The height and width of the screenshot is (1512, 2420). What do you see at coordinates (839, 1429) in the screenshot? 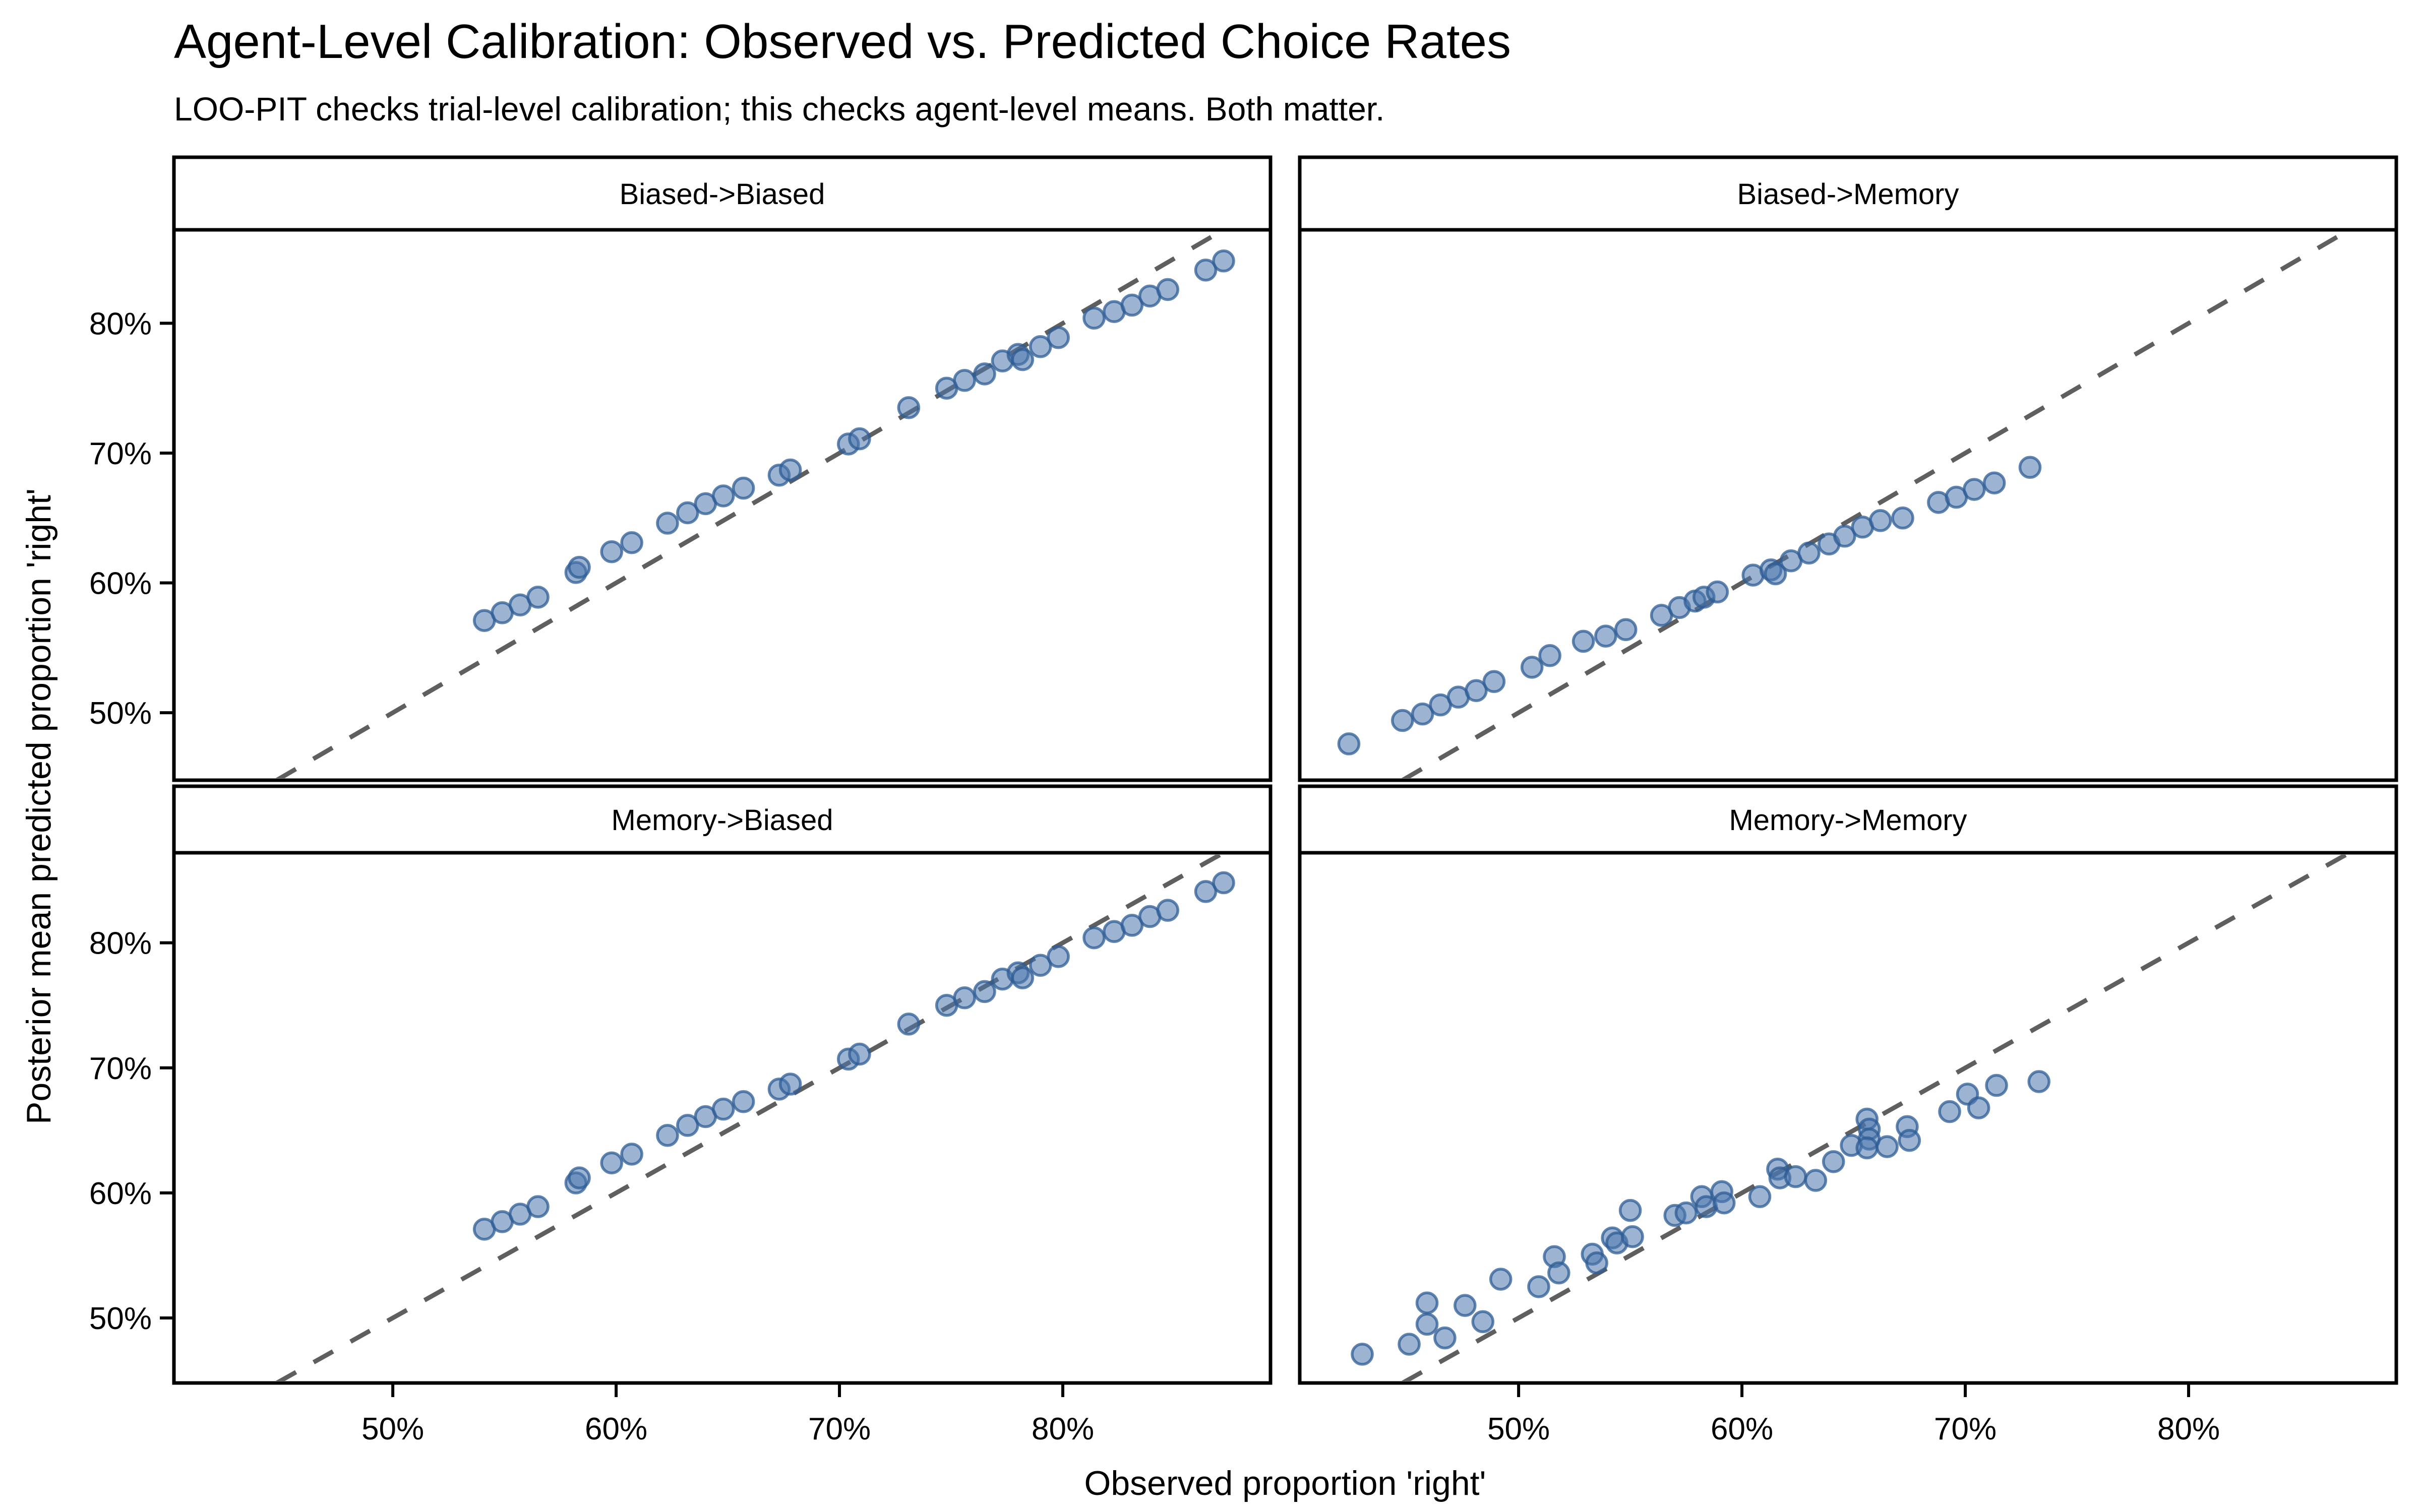
I see `x-tick-label: 70%` at bounding box center [839, 1429].